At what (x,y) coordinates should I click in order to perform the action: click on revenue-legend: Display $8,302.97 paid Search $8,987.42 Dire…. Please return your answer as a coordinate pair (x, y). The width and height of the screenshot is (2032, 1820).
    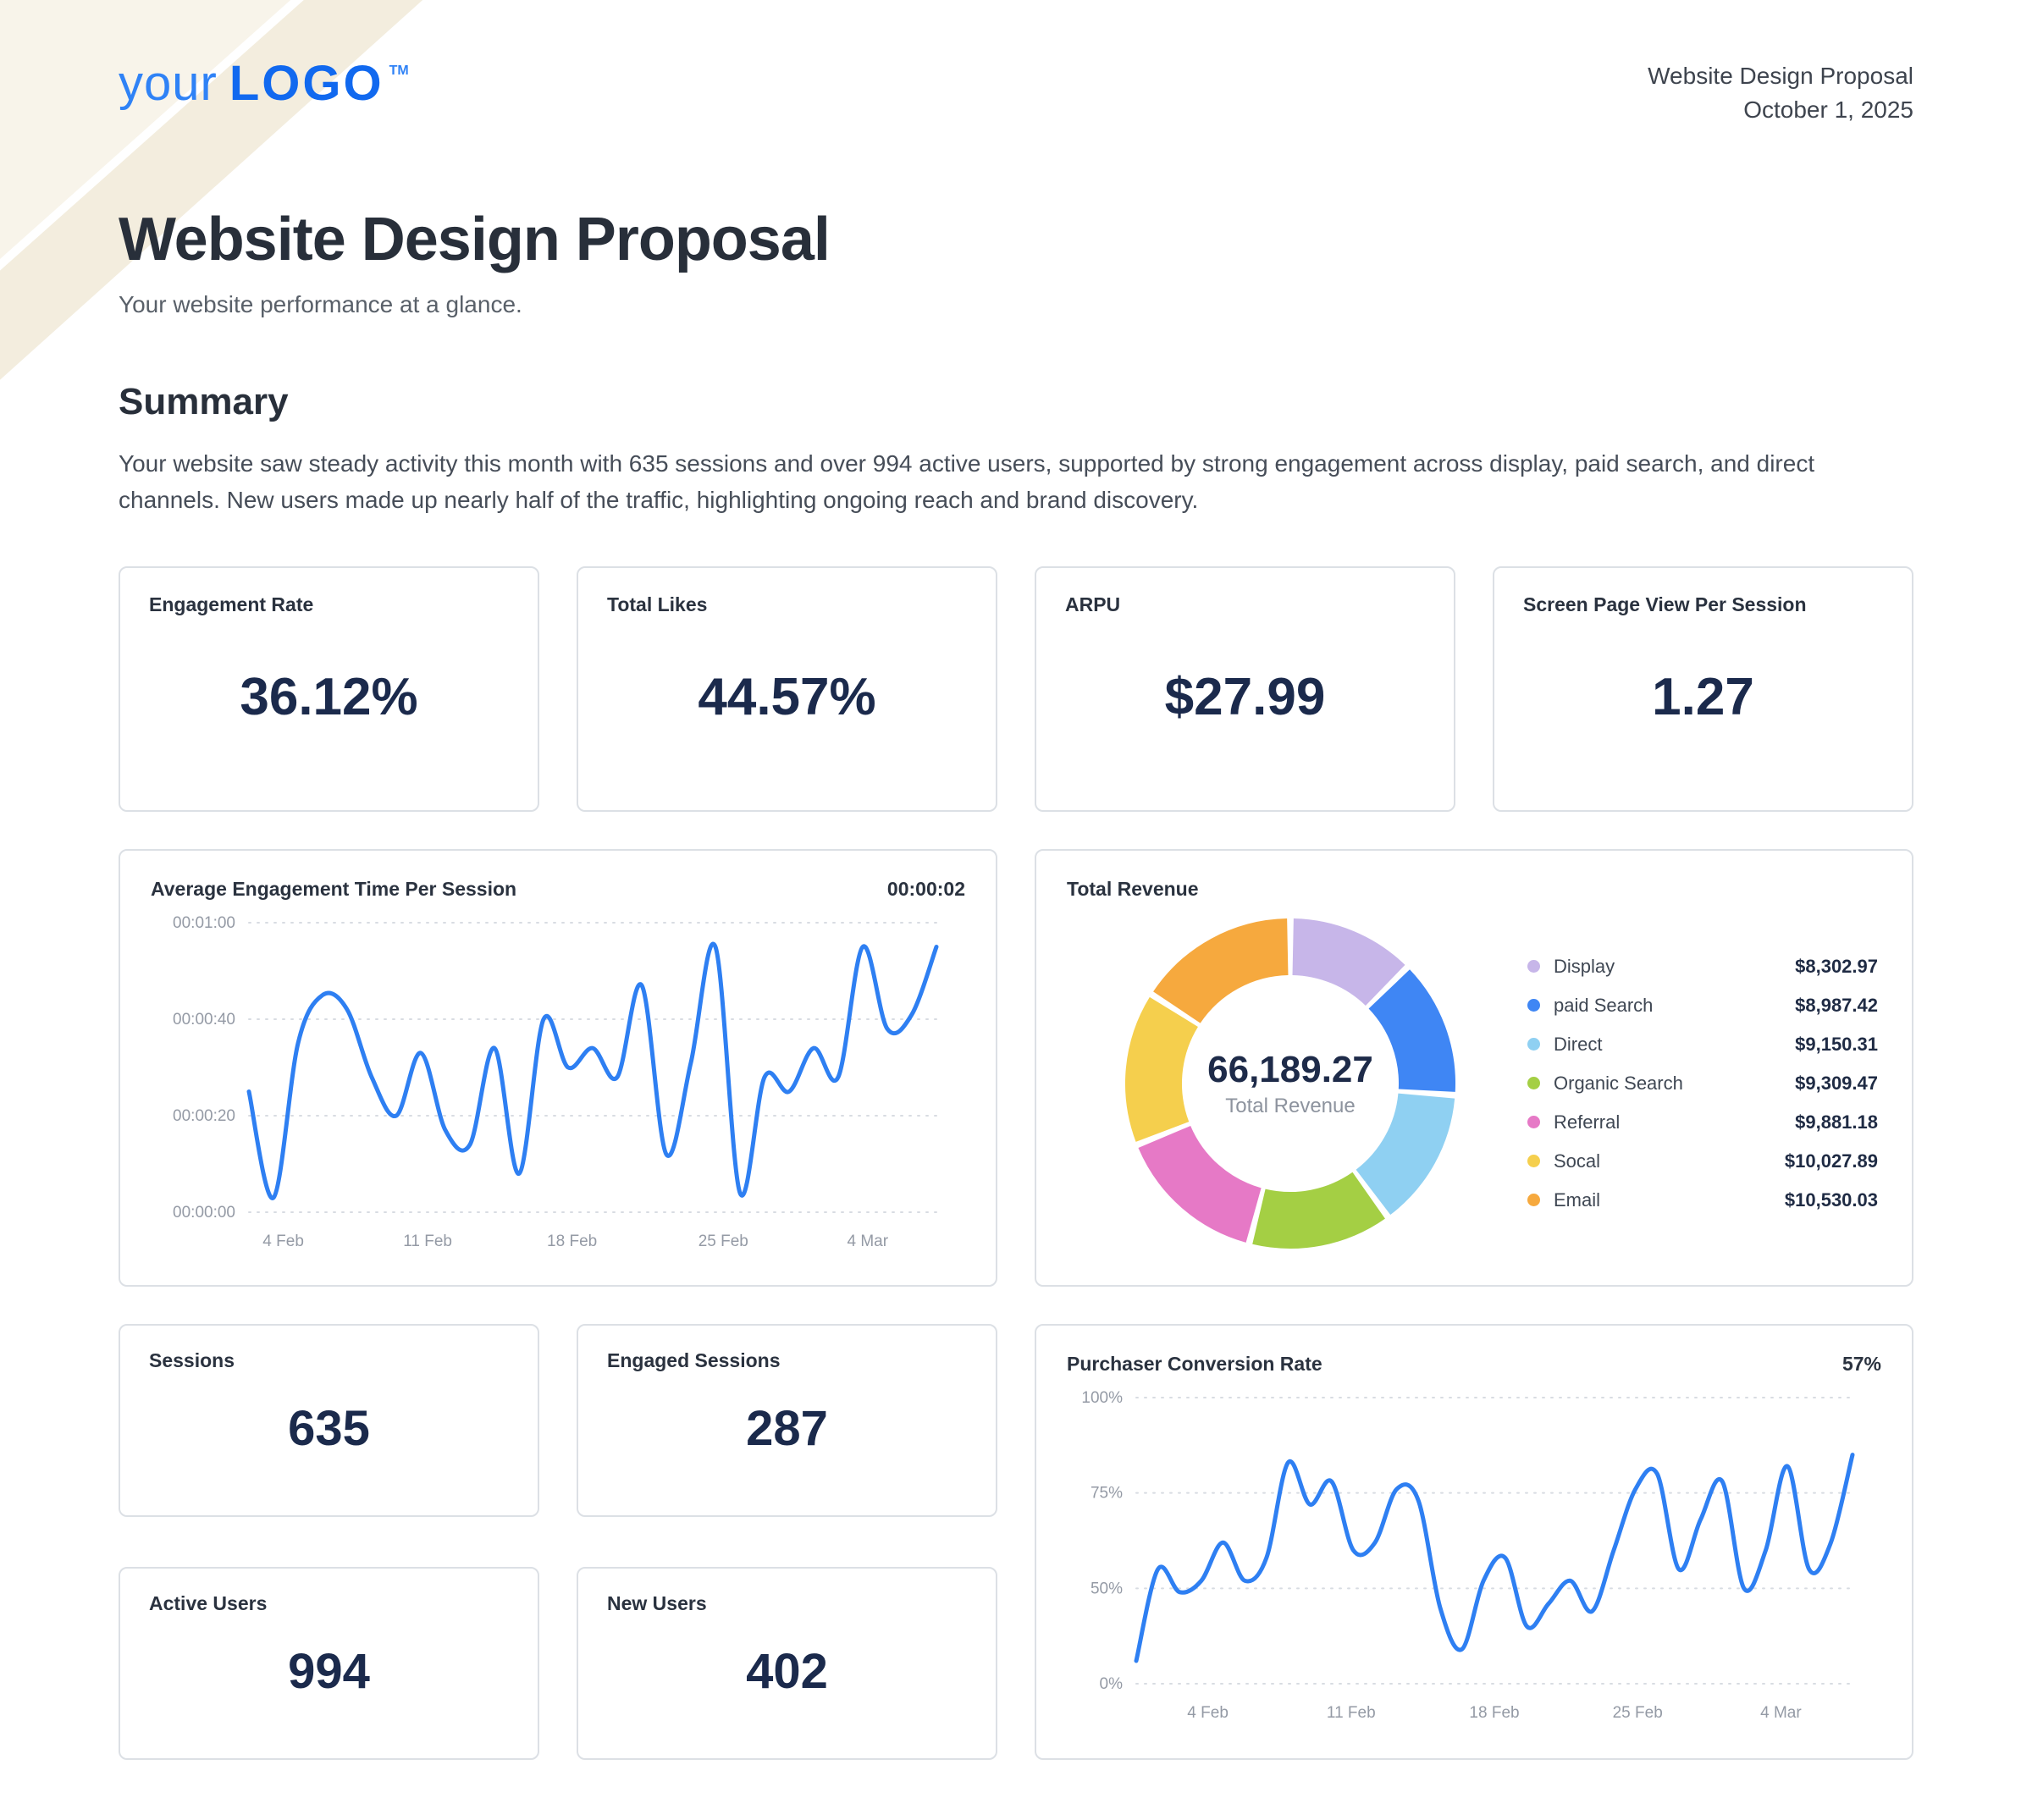
    Looking at the image, I should click on (1702, 1083).